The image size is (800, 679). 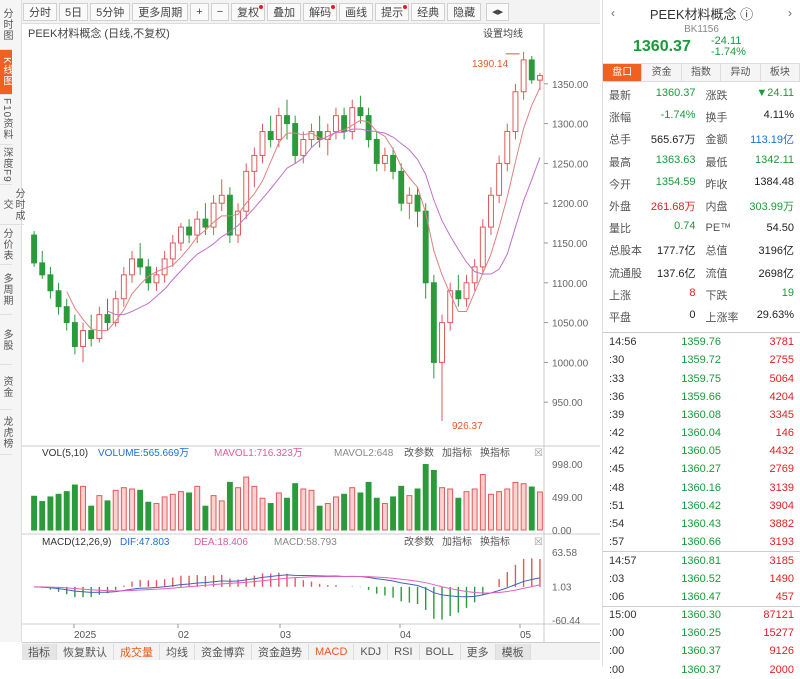 I want to click on macd-dif: DIF:47.803, so click(x=145, y=542).